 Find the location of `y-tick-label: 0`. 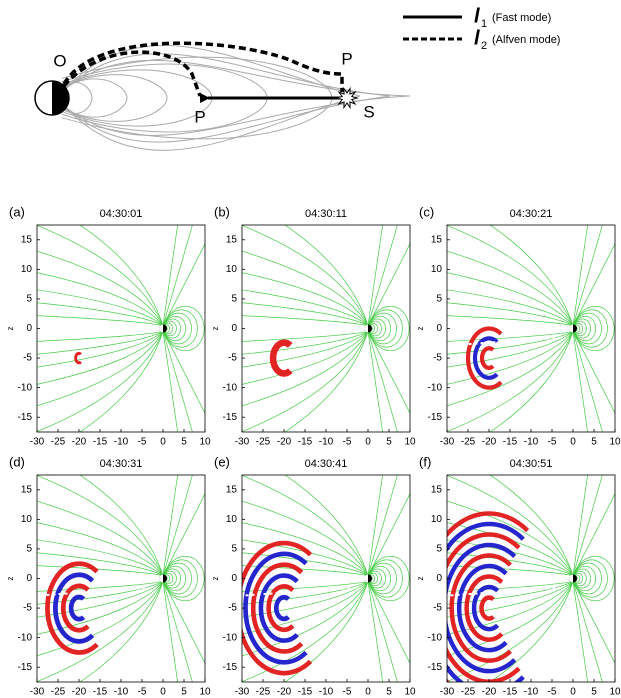

y-tick-label: 0 is located at coordinates (29, 578).